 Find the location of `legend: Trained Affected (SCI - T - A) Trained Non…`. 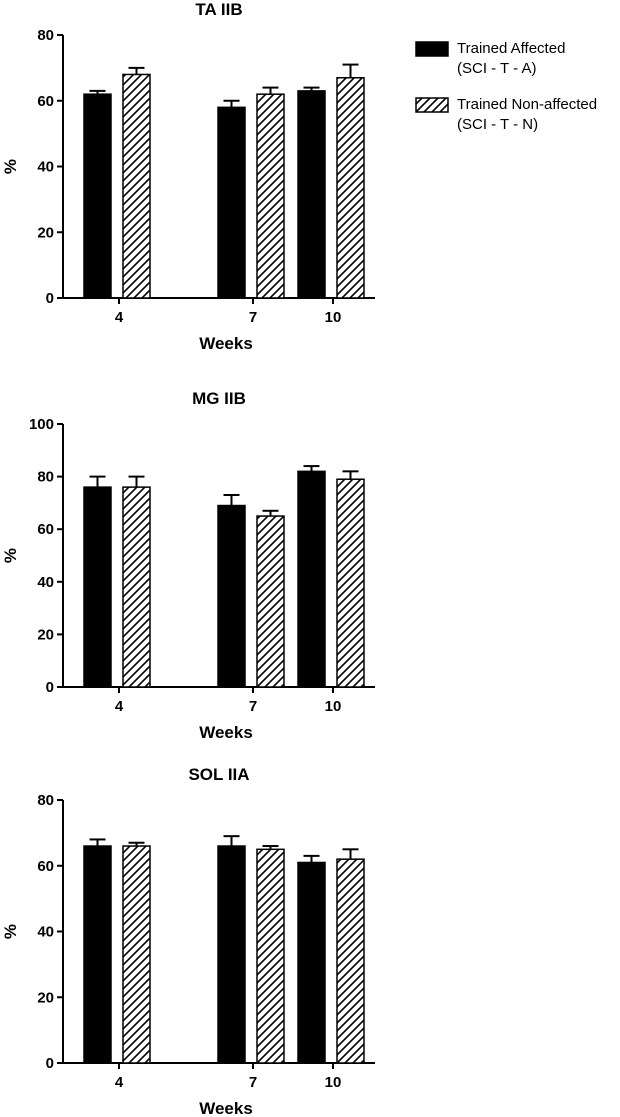

legend: Trained Affected (SCI - T - A) Trained Non… is located at coordinates (506, 86).